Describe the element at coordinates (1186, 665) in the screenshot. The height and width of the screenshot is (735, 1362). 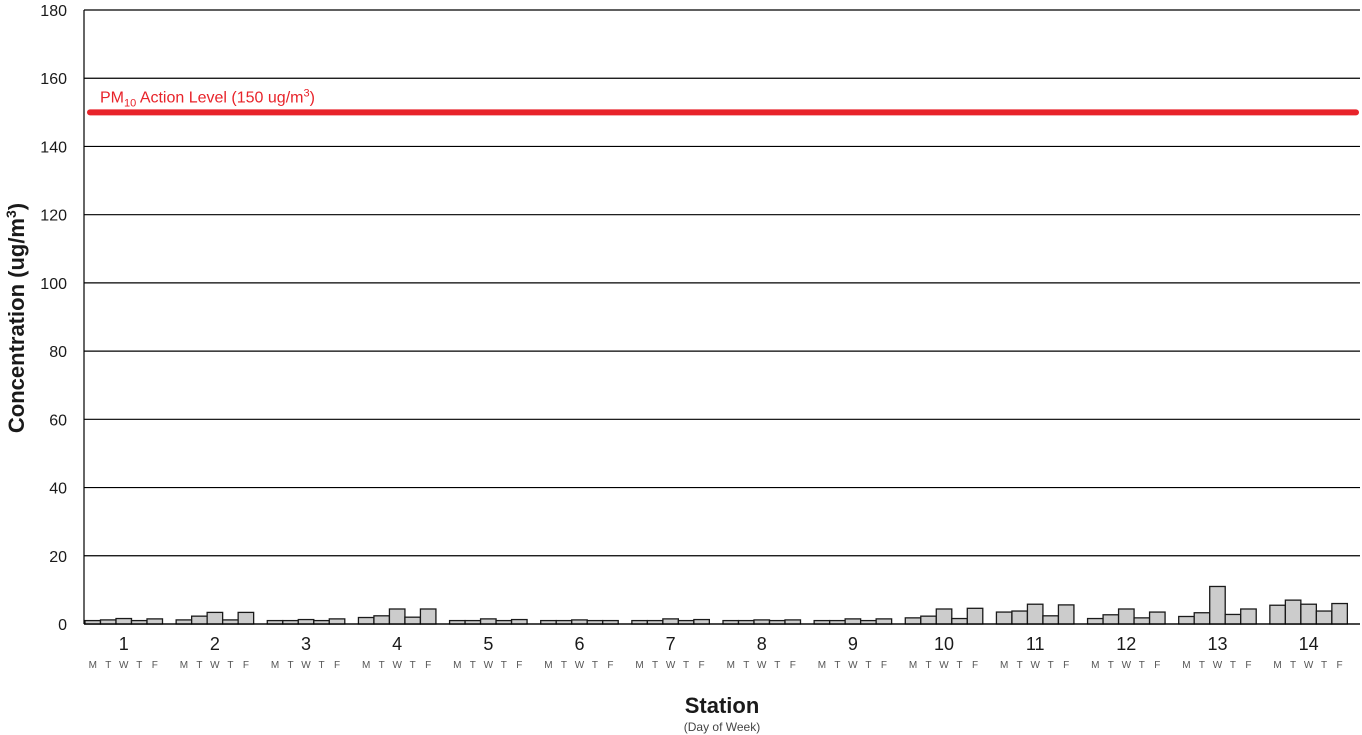
I see `day-label-13-0: M` at that location.